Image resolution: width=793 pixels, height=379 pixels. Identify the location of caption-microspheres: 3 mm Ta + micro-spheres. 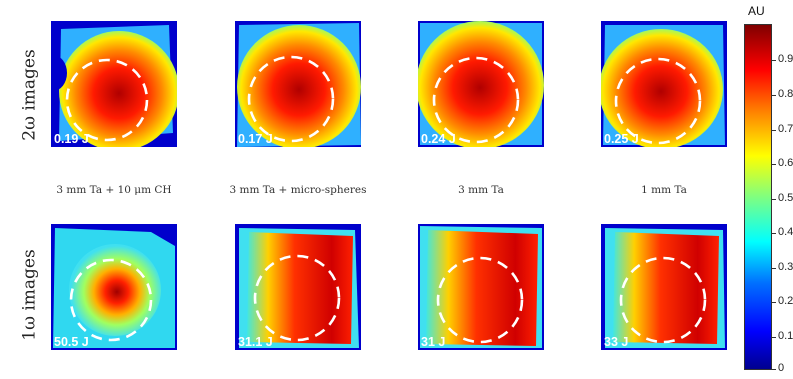
(298, 190).